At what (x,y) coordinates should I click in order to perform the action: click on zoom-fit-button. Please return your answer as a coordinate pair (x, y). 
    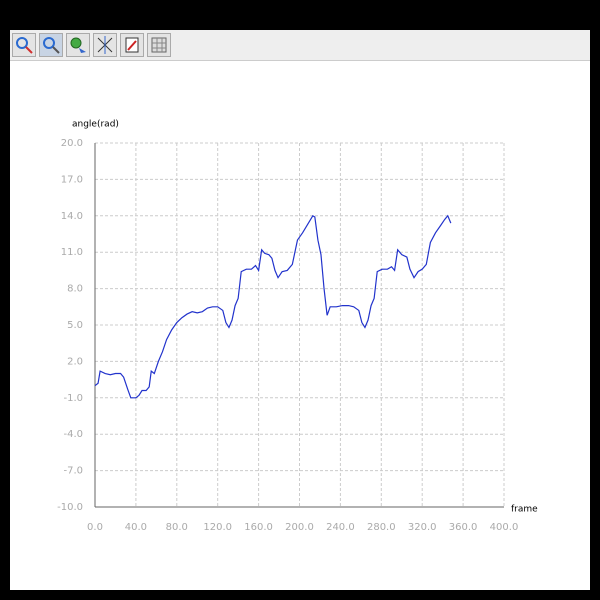
    Looking at the image, I should click on (24, 45).